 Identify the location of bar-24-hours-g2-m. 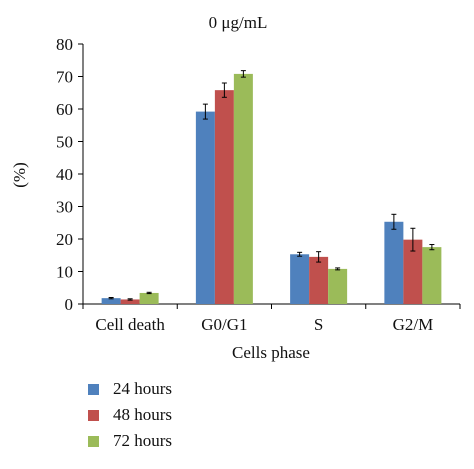
(394, 262).